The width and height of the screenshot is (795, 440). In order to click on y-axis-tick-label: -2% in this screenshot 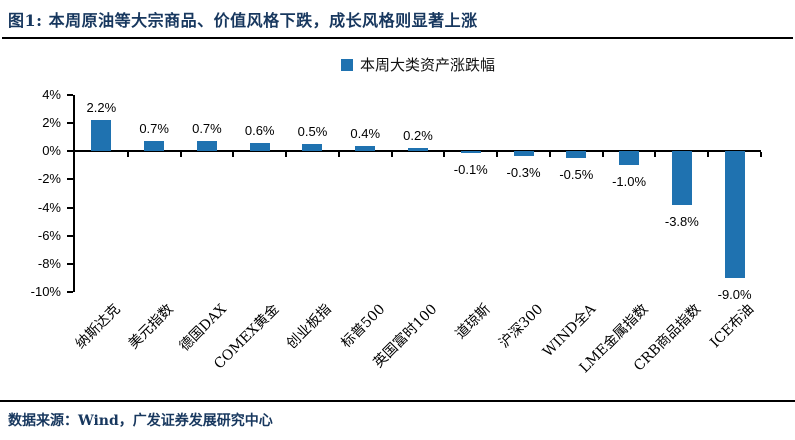, I will do `click(49, 179)`.